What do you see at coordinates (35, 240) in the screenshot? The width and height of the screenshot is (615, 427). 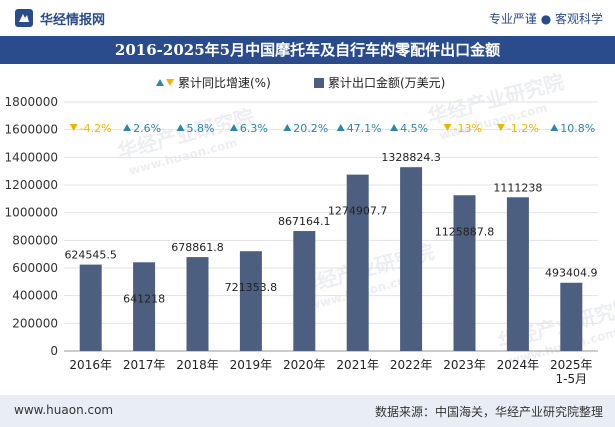 I see `y-tick-label: 800000` at bounding box center [35, 240].